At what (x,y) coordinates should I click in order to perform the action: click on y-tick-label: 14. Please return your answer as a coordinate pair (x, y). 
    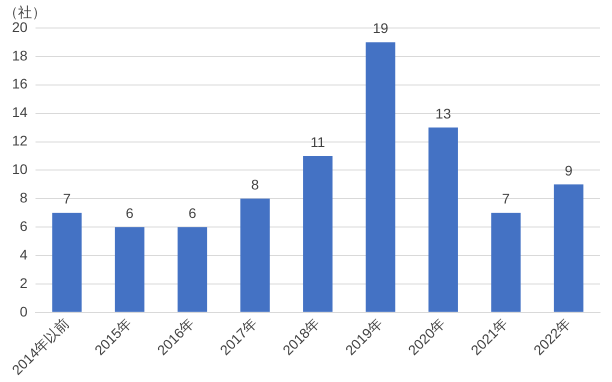
    Looking at the image, I should click on (20, 112).